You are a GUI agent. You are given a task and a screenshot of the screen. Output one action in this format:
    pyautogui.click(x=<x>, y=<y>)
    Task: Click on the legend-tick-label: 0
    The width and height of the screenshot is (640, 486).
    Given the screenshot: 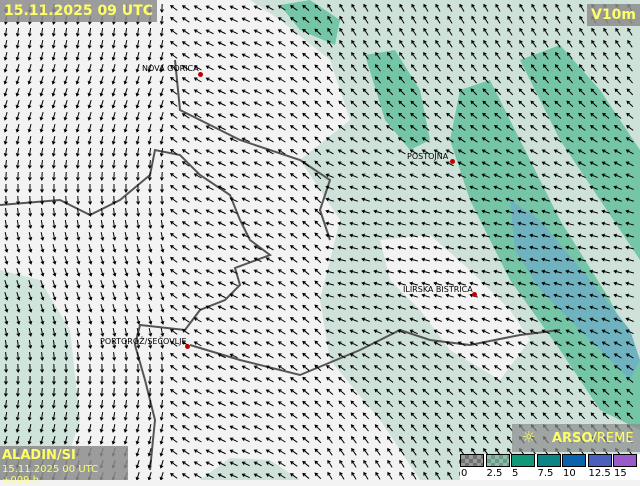 What is the action you would take?
    pyautogui.click(x=464, y=473)
    